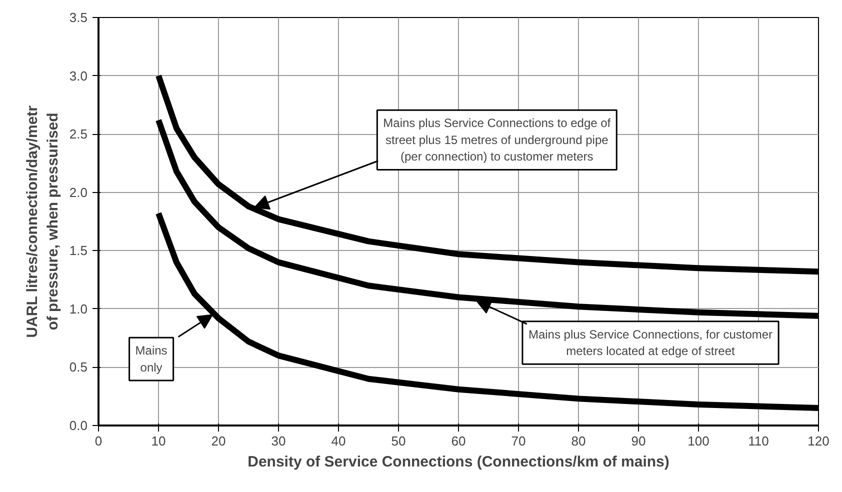  I want to click on x-axis-title: Density of Service Connections (Connections/km of mains), so click(459, 462).